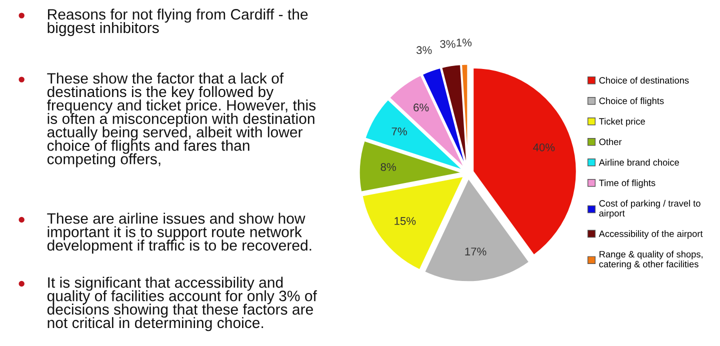 The width and height of the screenshot is (720, 346). Describe the element at coordinates (421, 108) in the screenshot. I see `data-label: 6%` at that location.